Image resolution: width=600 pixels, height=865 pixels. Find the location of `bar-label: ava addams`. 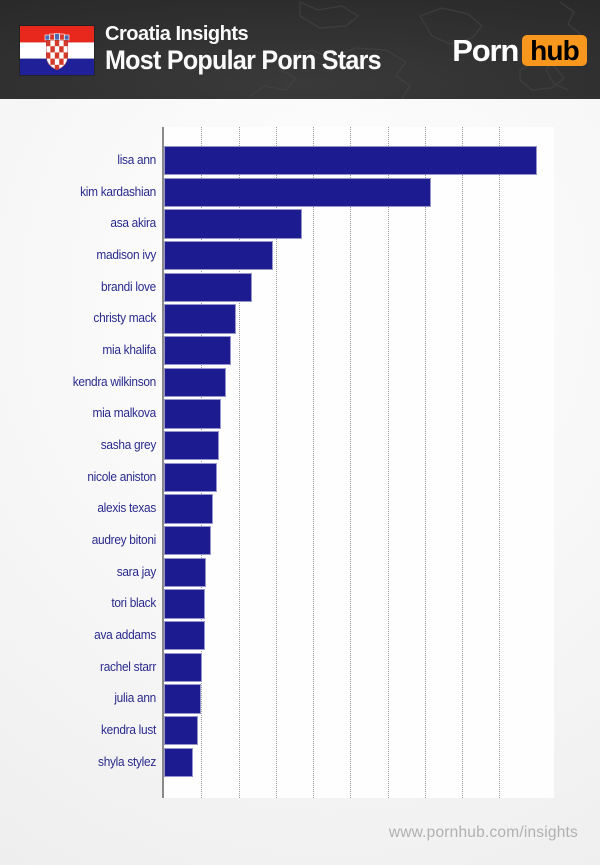

bar-label: ava addams is located at coordinates (125, 634).